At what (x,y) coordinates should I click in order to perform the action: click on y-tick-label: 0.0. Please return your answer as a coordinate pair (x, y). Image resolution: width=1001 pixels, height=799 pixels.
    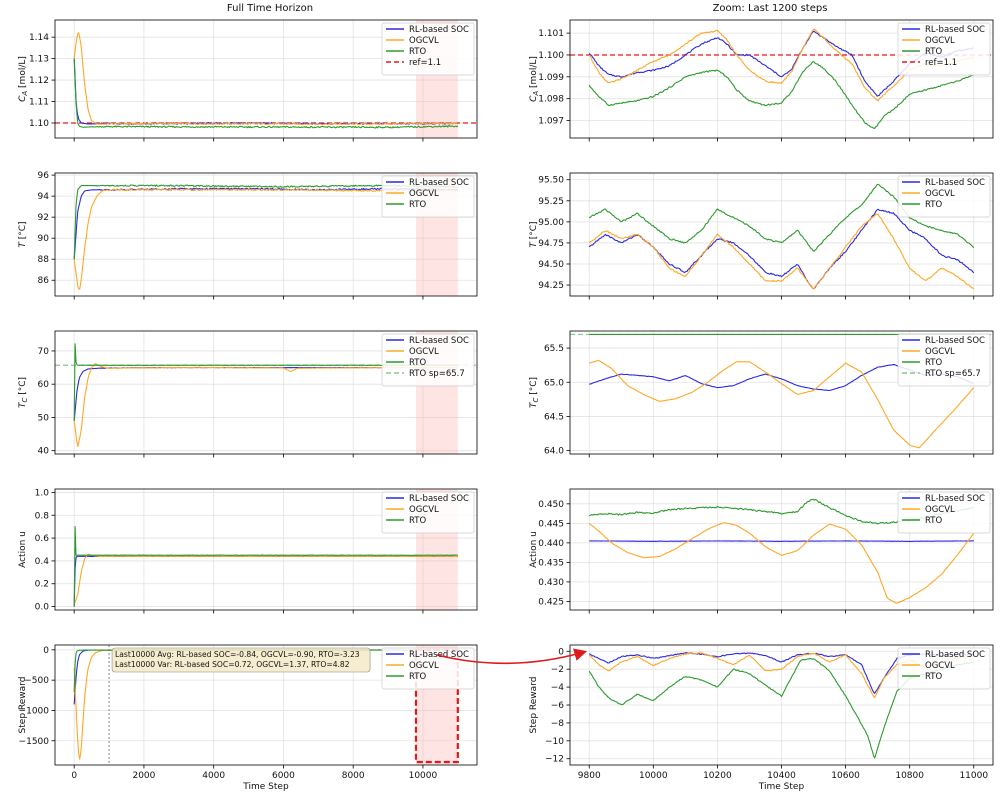
    Looking at the image, I should click on (42, 608).